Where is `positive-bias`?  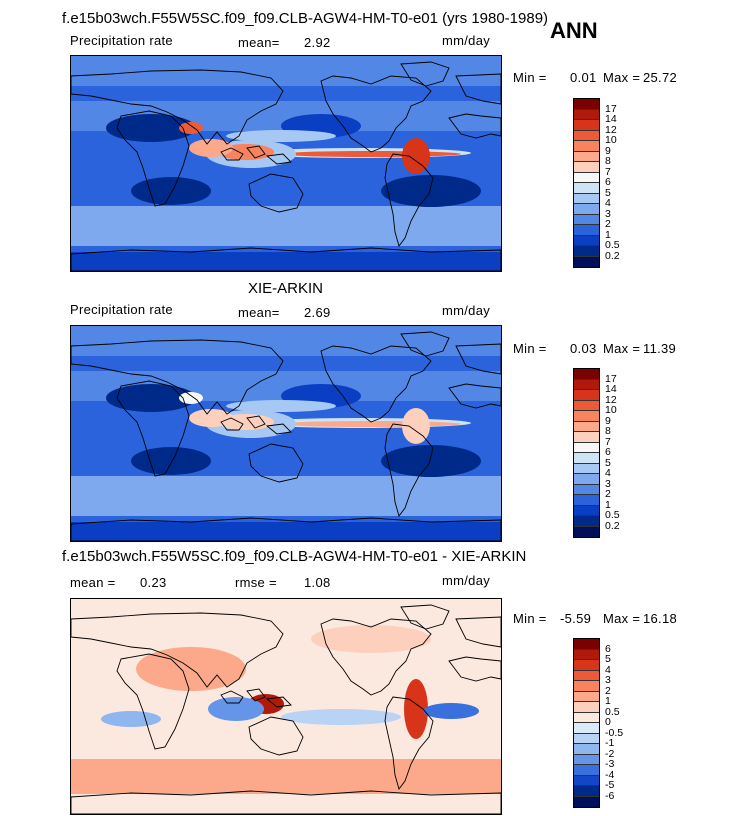 positive-bias is located at coordinates (371, 639).